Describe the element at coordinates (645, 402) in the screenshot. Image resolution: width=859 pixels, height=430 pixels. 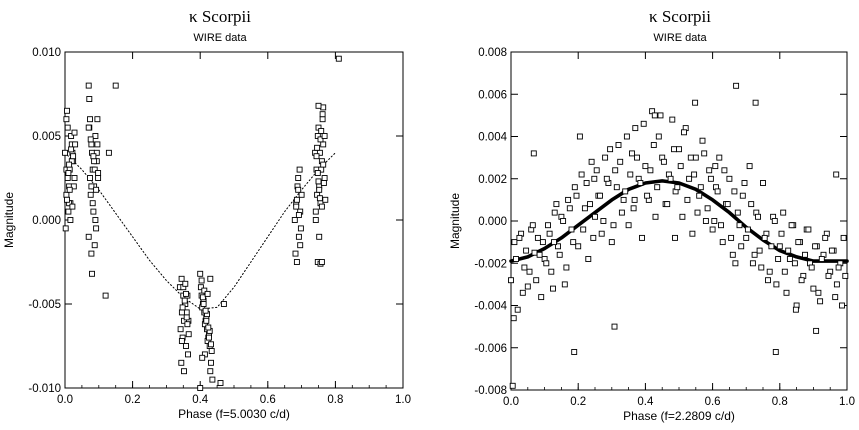
I see `x-tick-label: 0.4` at that location.